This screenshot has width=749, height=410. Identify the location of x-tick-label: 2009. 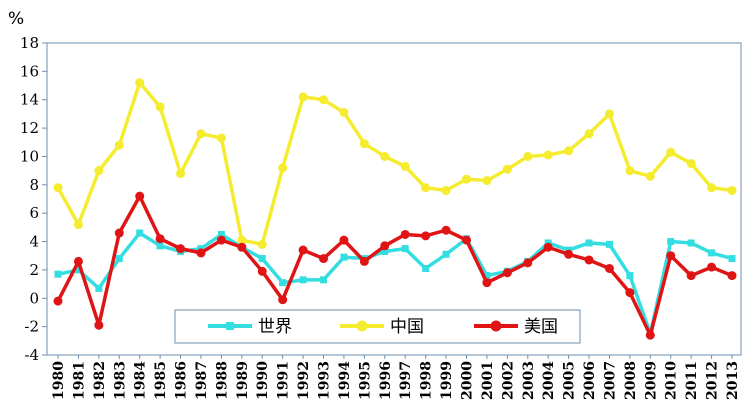
(651, 380).